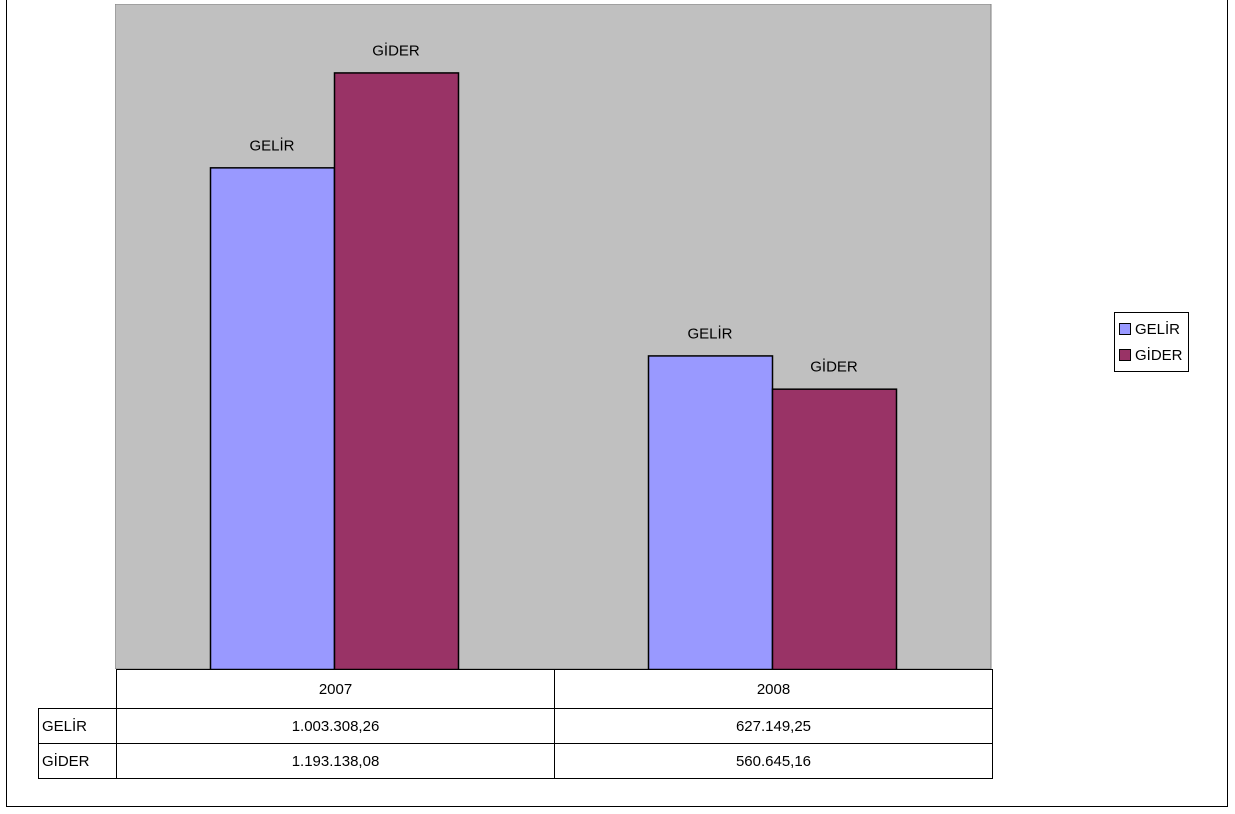  I want to click on data-table-col-header: 2007, so click(335, 689).